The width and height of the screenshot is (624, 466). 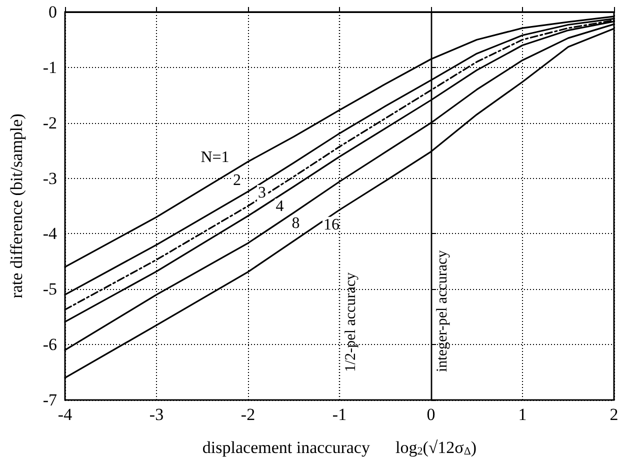 What do you see at coordinates (215, 157) in the screenshot?
I see `series-label: N=1` at bounding box center [215, 157].